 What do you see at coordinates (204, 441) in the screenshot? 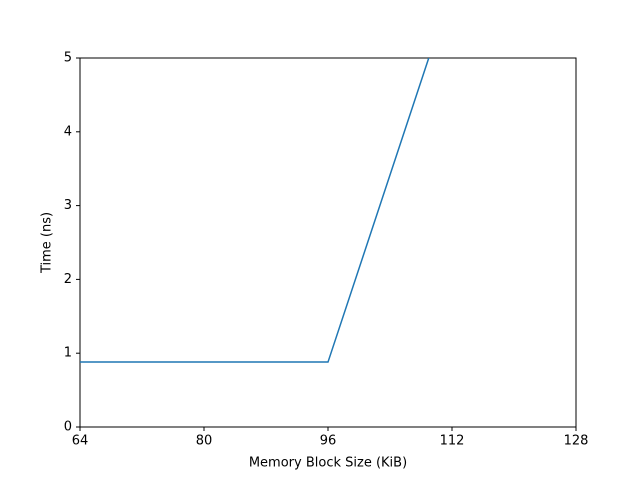
I see `x-tick-label: 80` at bounding box center [204, 441].